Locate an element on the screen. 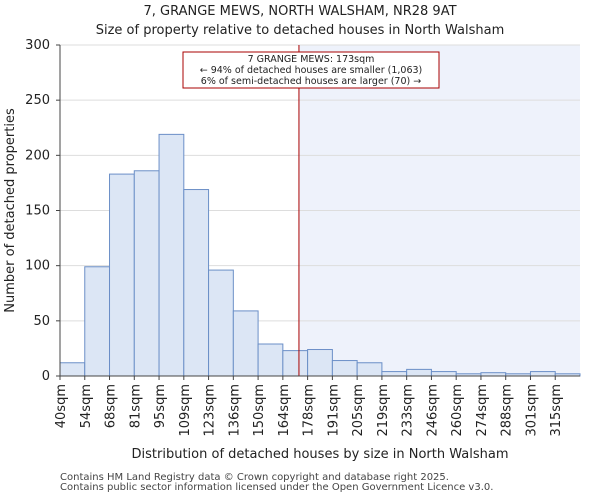 This screenshot has width=600, height=500. annotation-rect is located at coordinates (311, 70).